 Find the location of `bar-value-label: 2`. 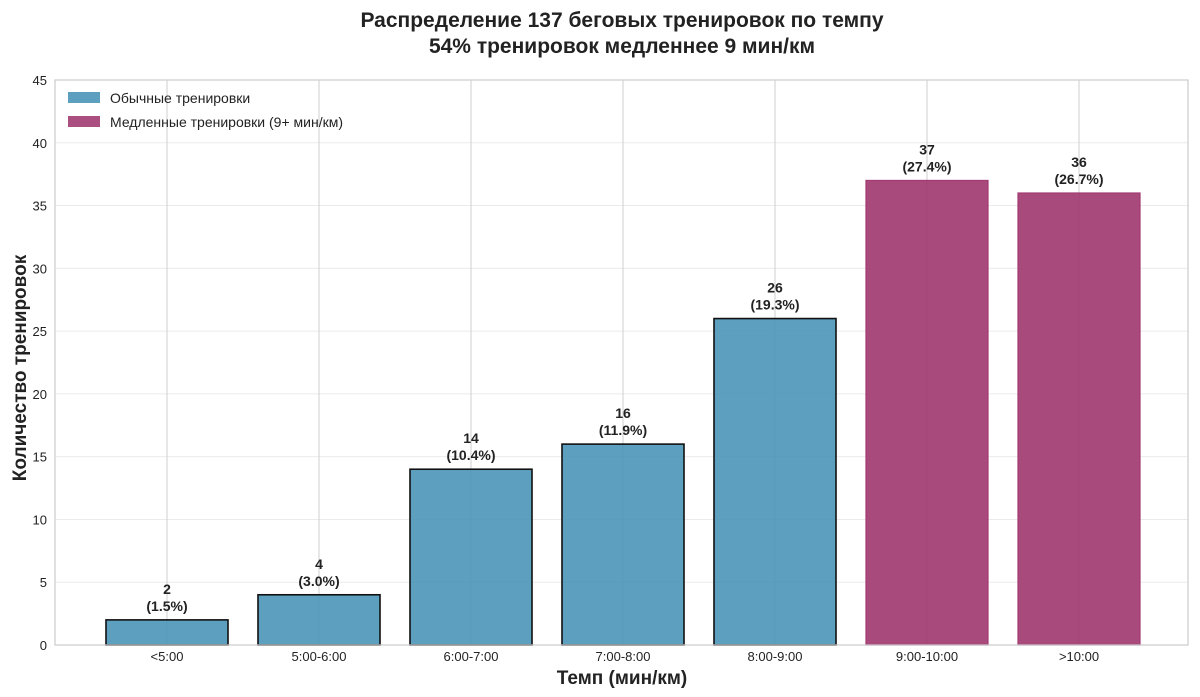

bar-value-label: 2 is located at coordinates (167, 589).